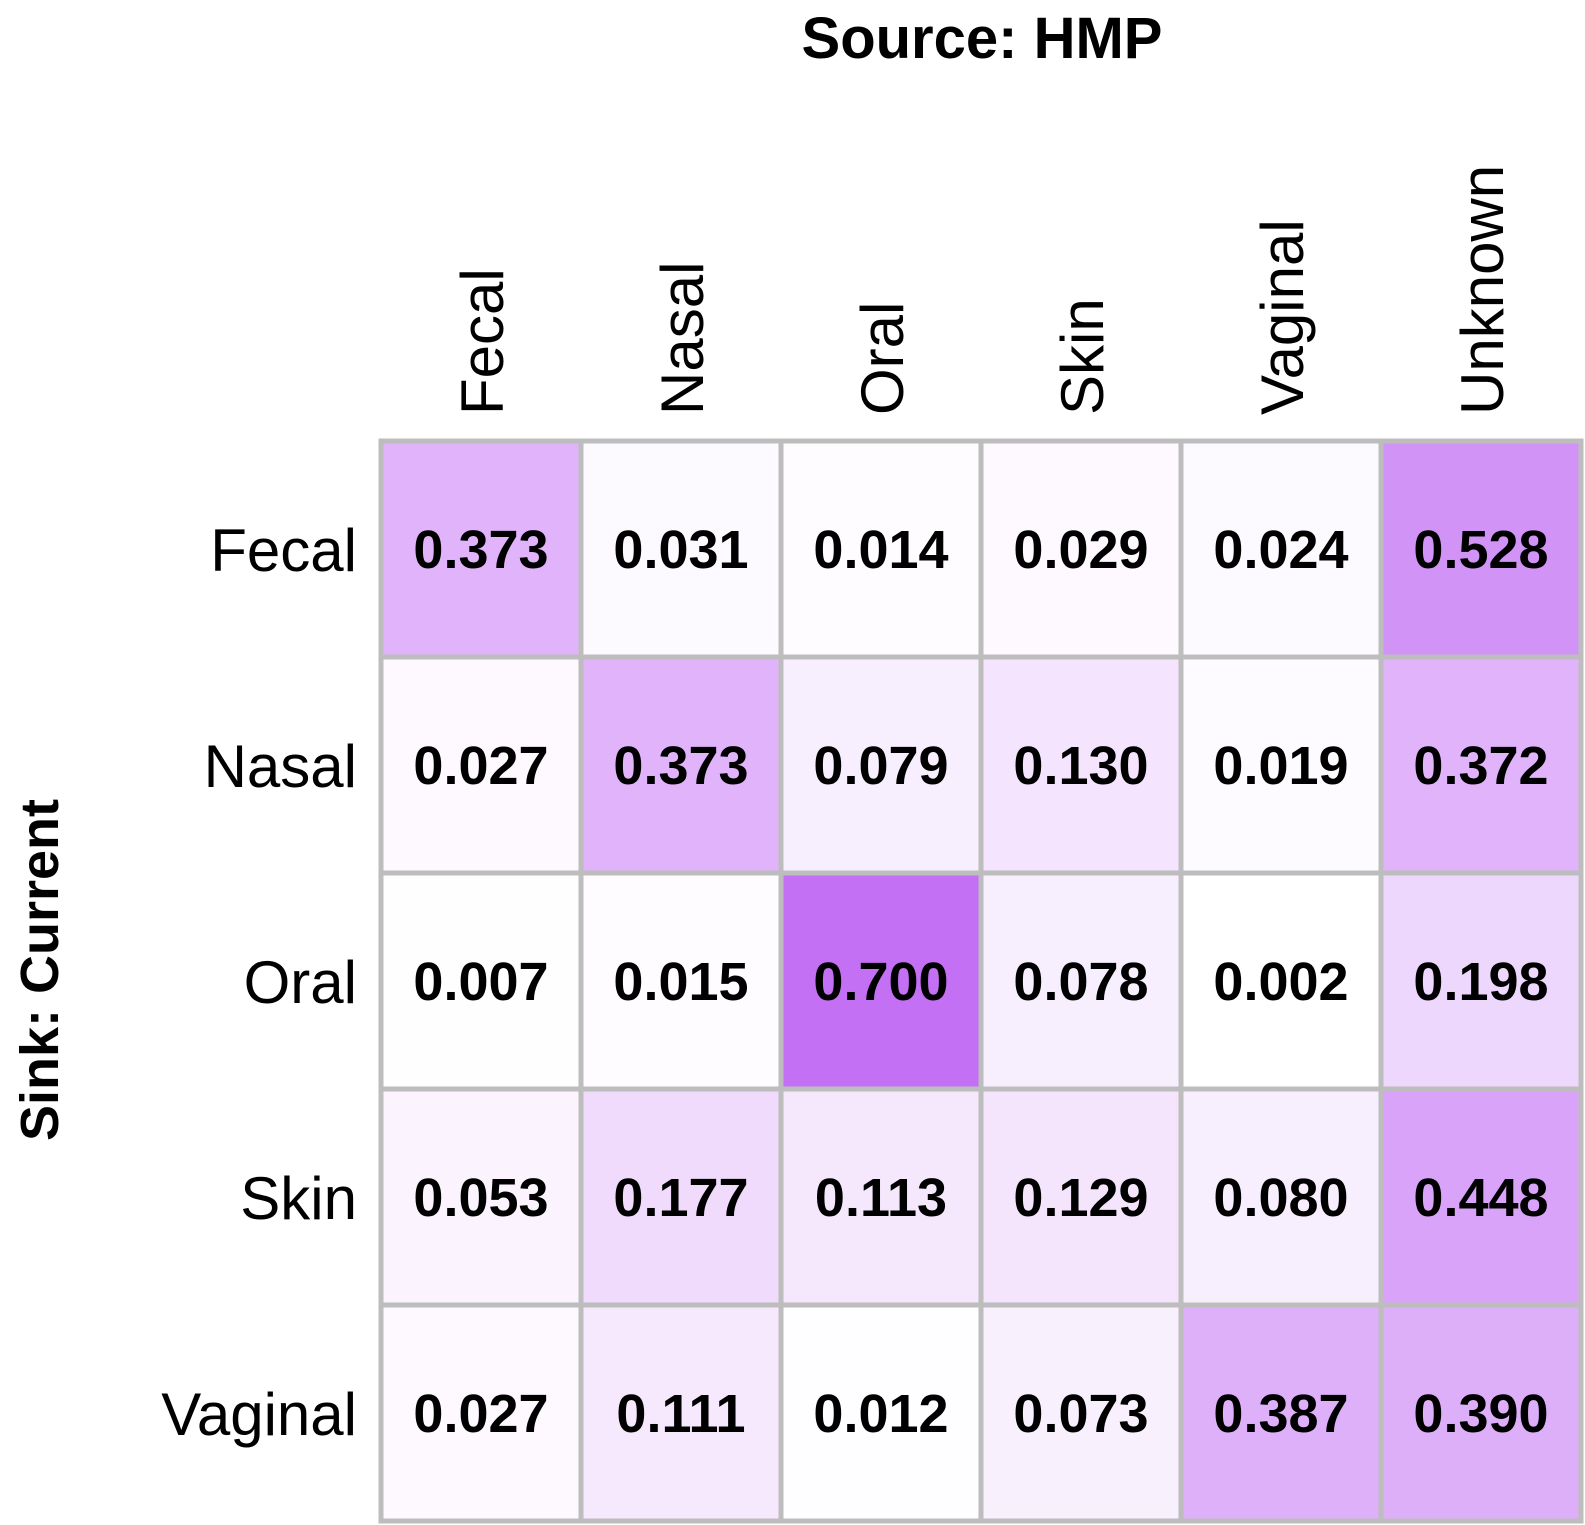 The width and height of the screenshot is (1585, 1525). I want to click on cell-value-label: 0.700, so click(880, 982).